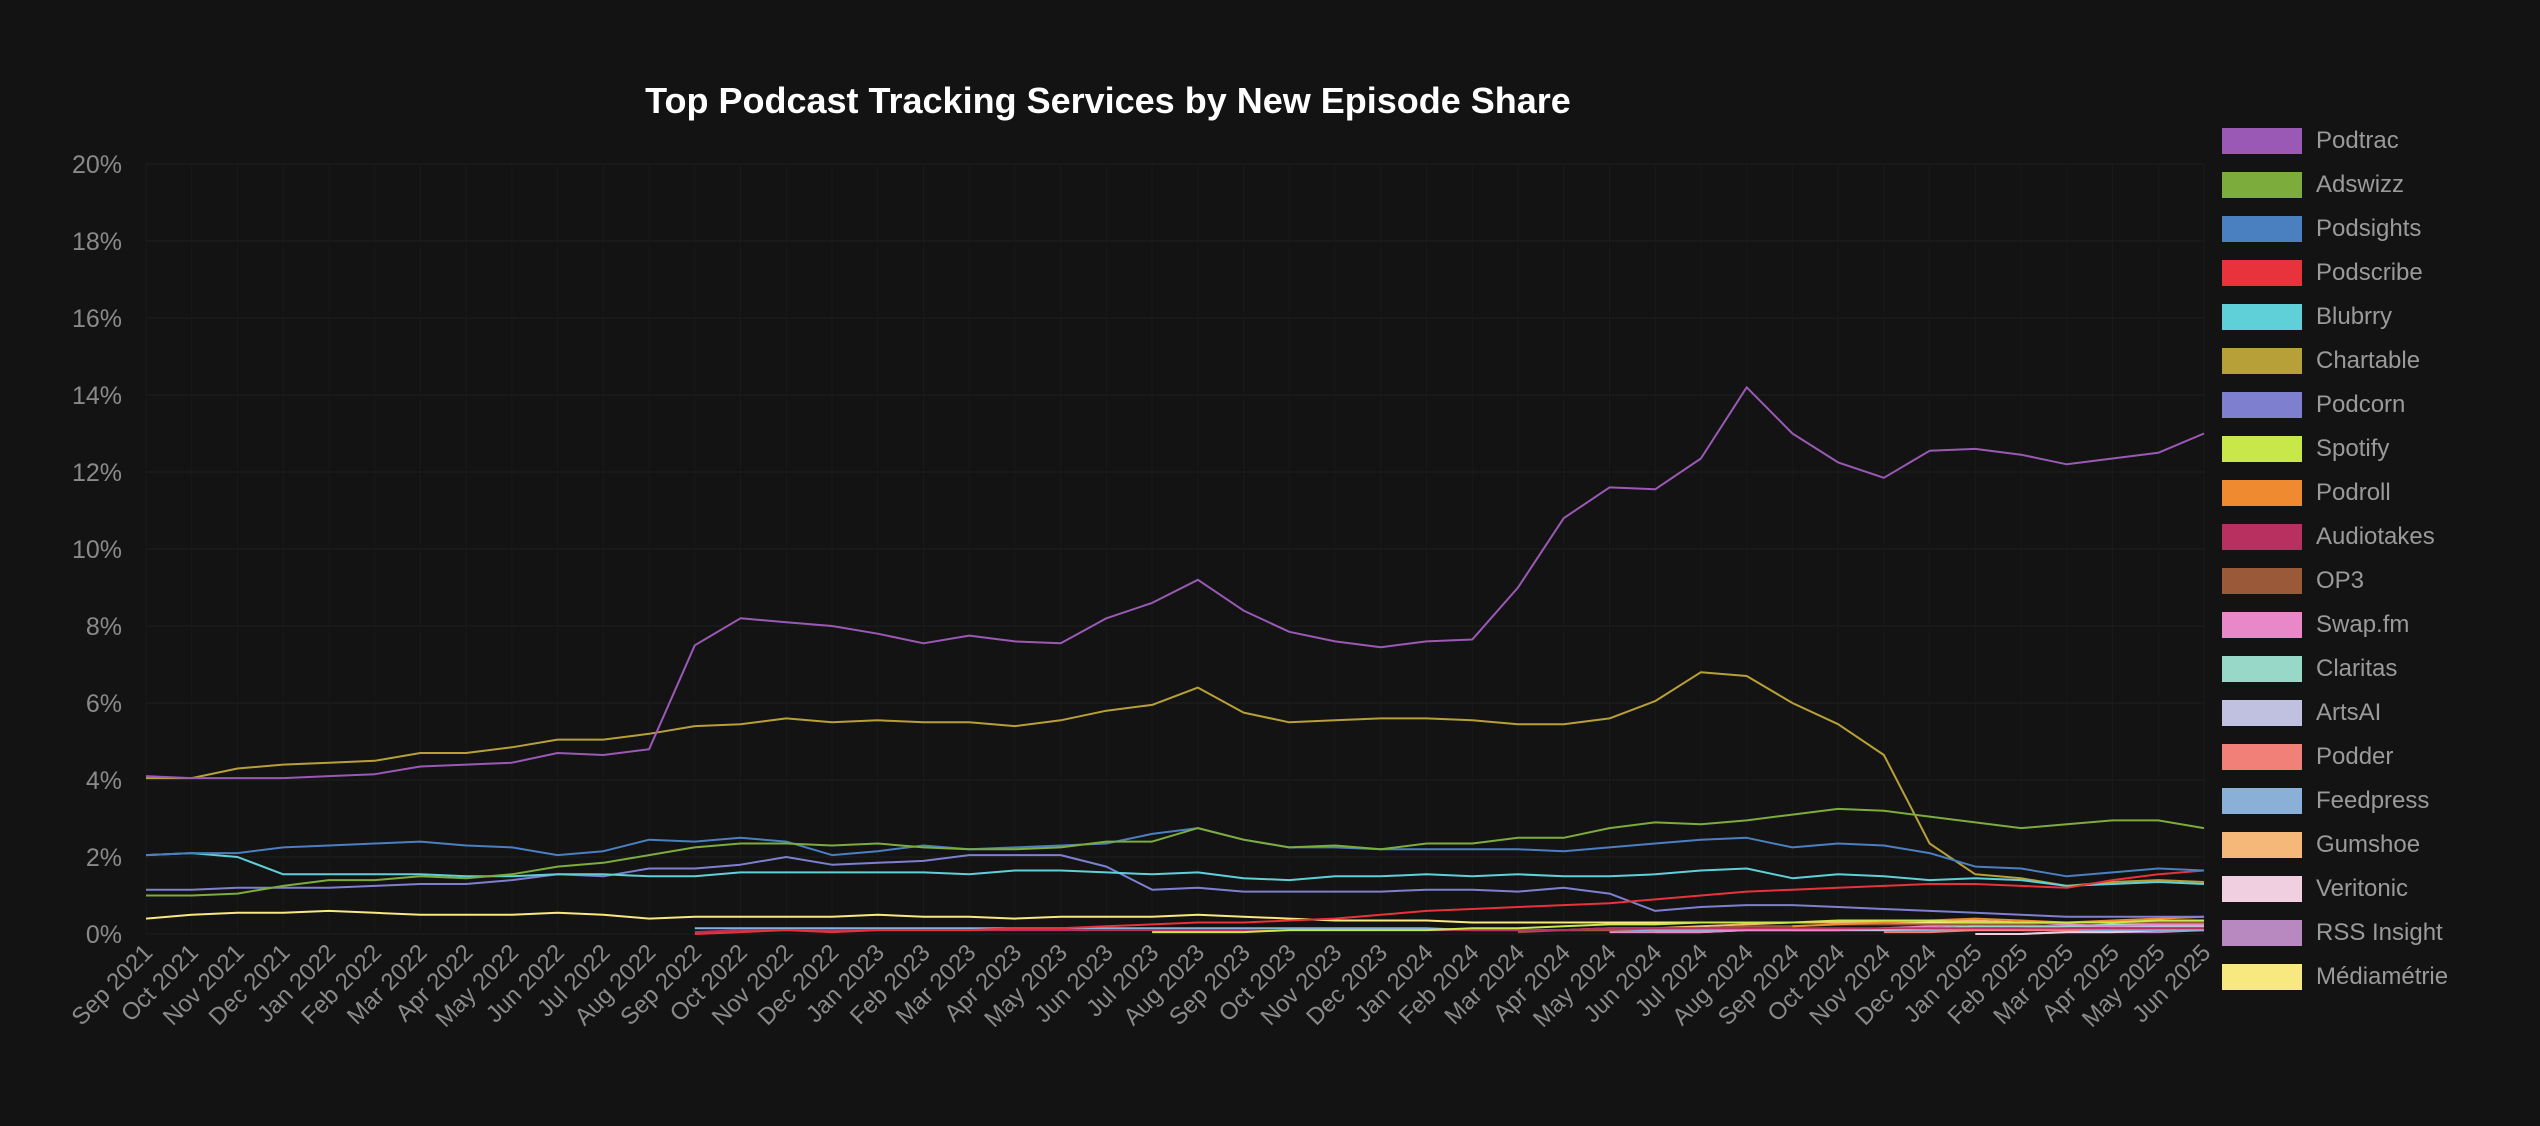  I want to click on legend-label: Claritas, so click(2357, 668).